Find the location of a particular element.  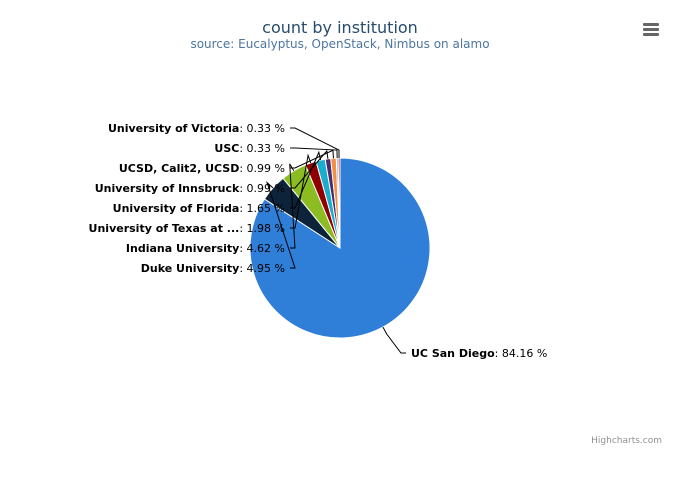

data-label-name: Indiana University is located at coordinates (182, 248).